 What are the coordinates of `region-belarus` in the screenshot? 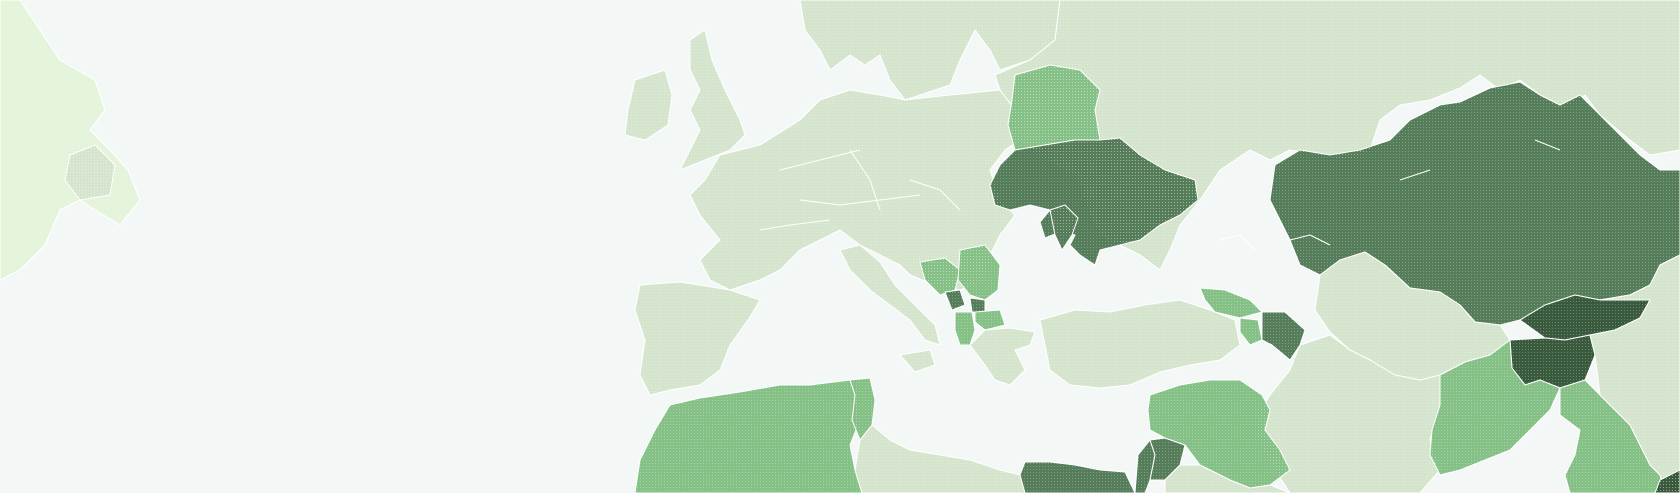 It's located at (1054, 107).